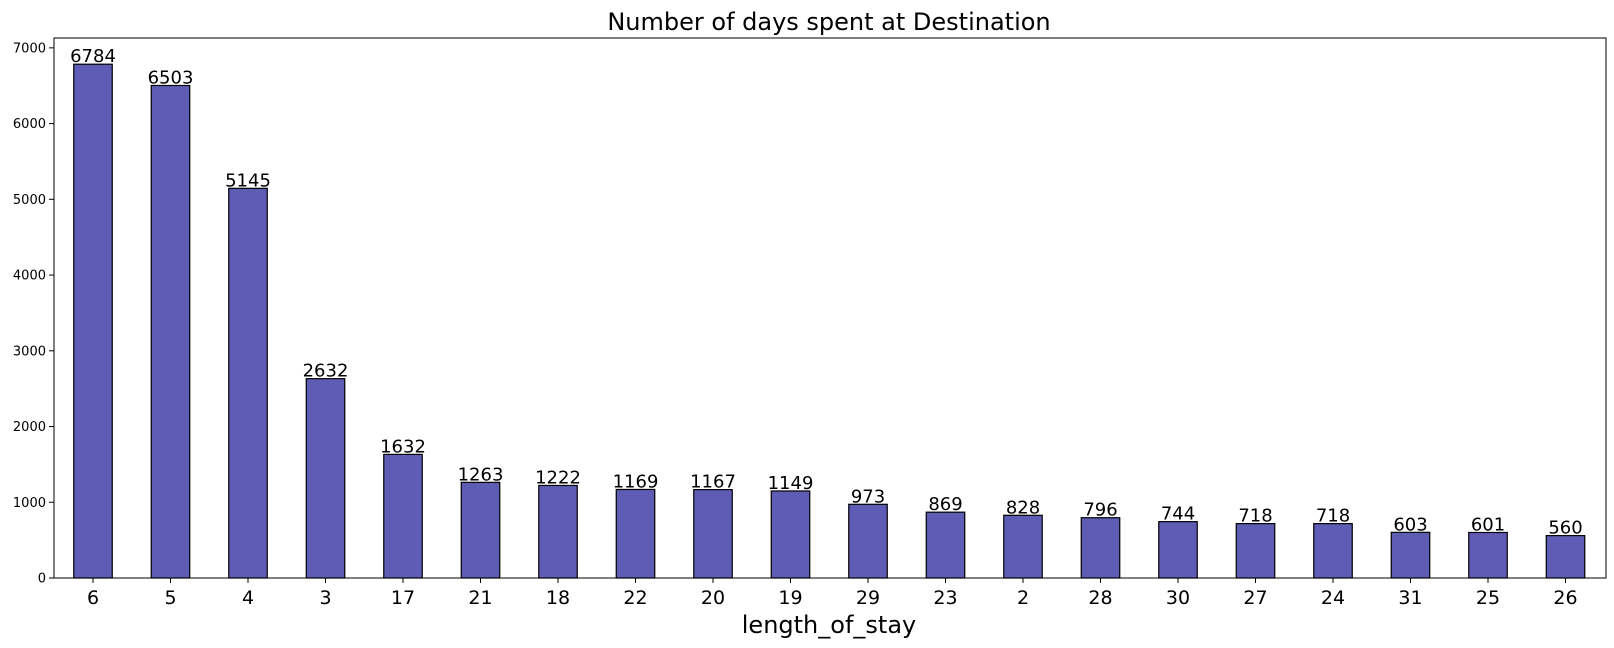 This screenshot has height=648, width=1614. Describe the element at coordinates (945, 504) in the screenshot. I see `data-label-23: 869` at that location.